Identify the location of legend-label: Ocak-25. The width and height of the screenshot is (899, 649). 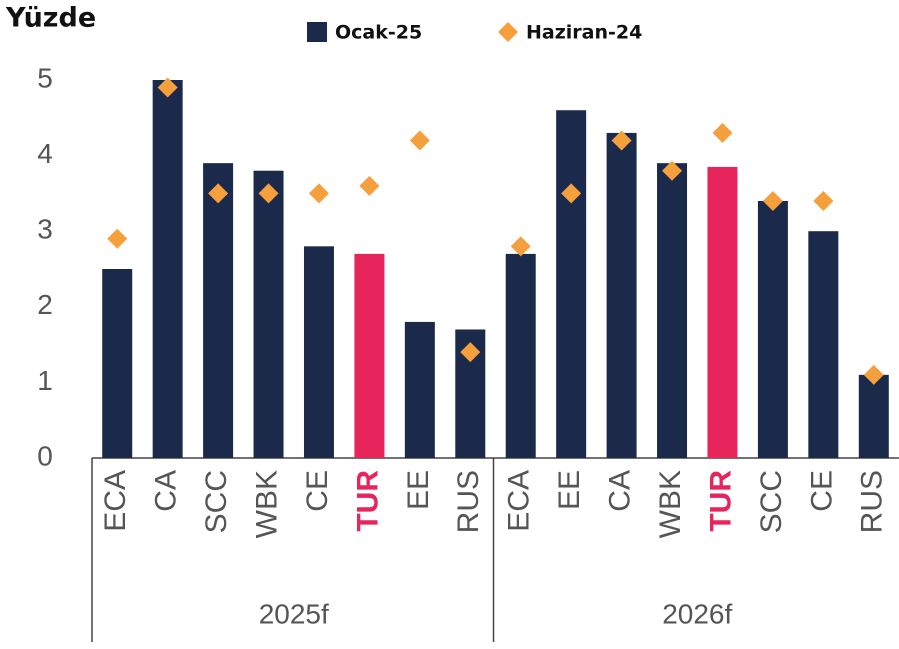
(378, 33).